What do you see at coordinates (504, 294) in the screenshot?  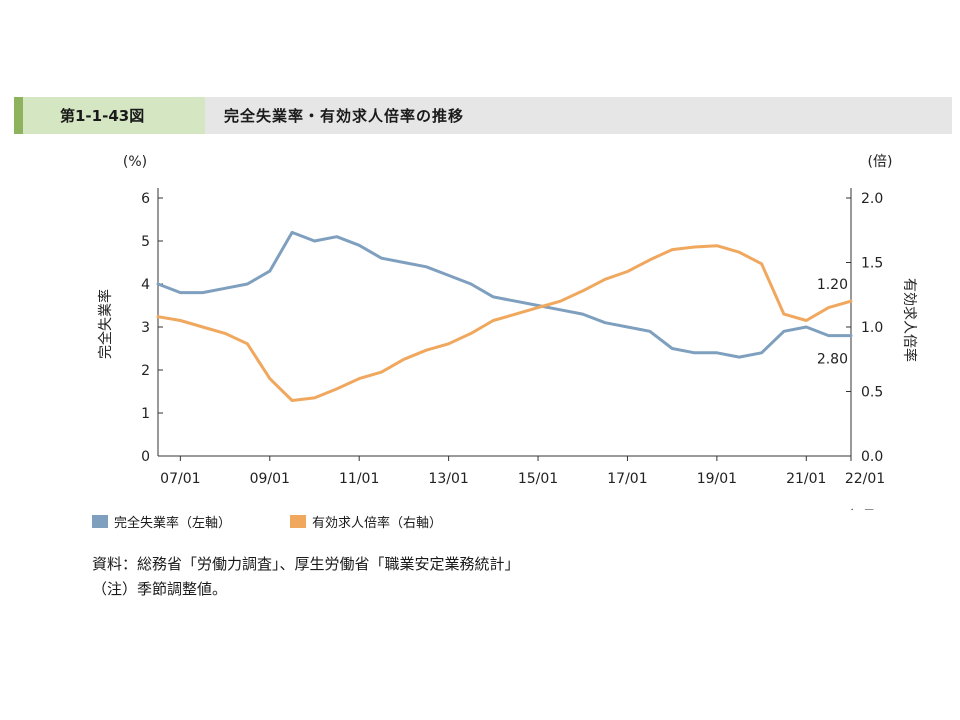 I see `series-line-unemployment` at bounding box center [504, 294].